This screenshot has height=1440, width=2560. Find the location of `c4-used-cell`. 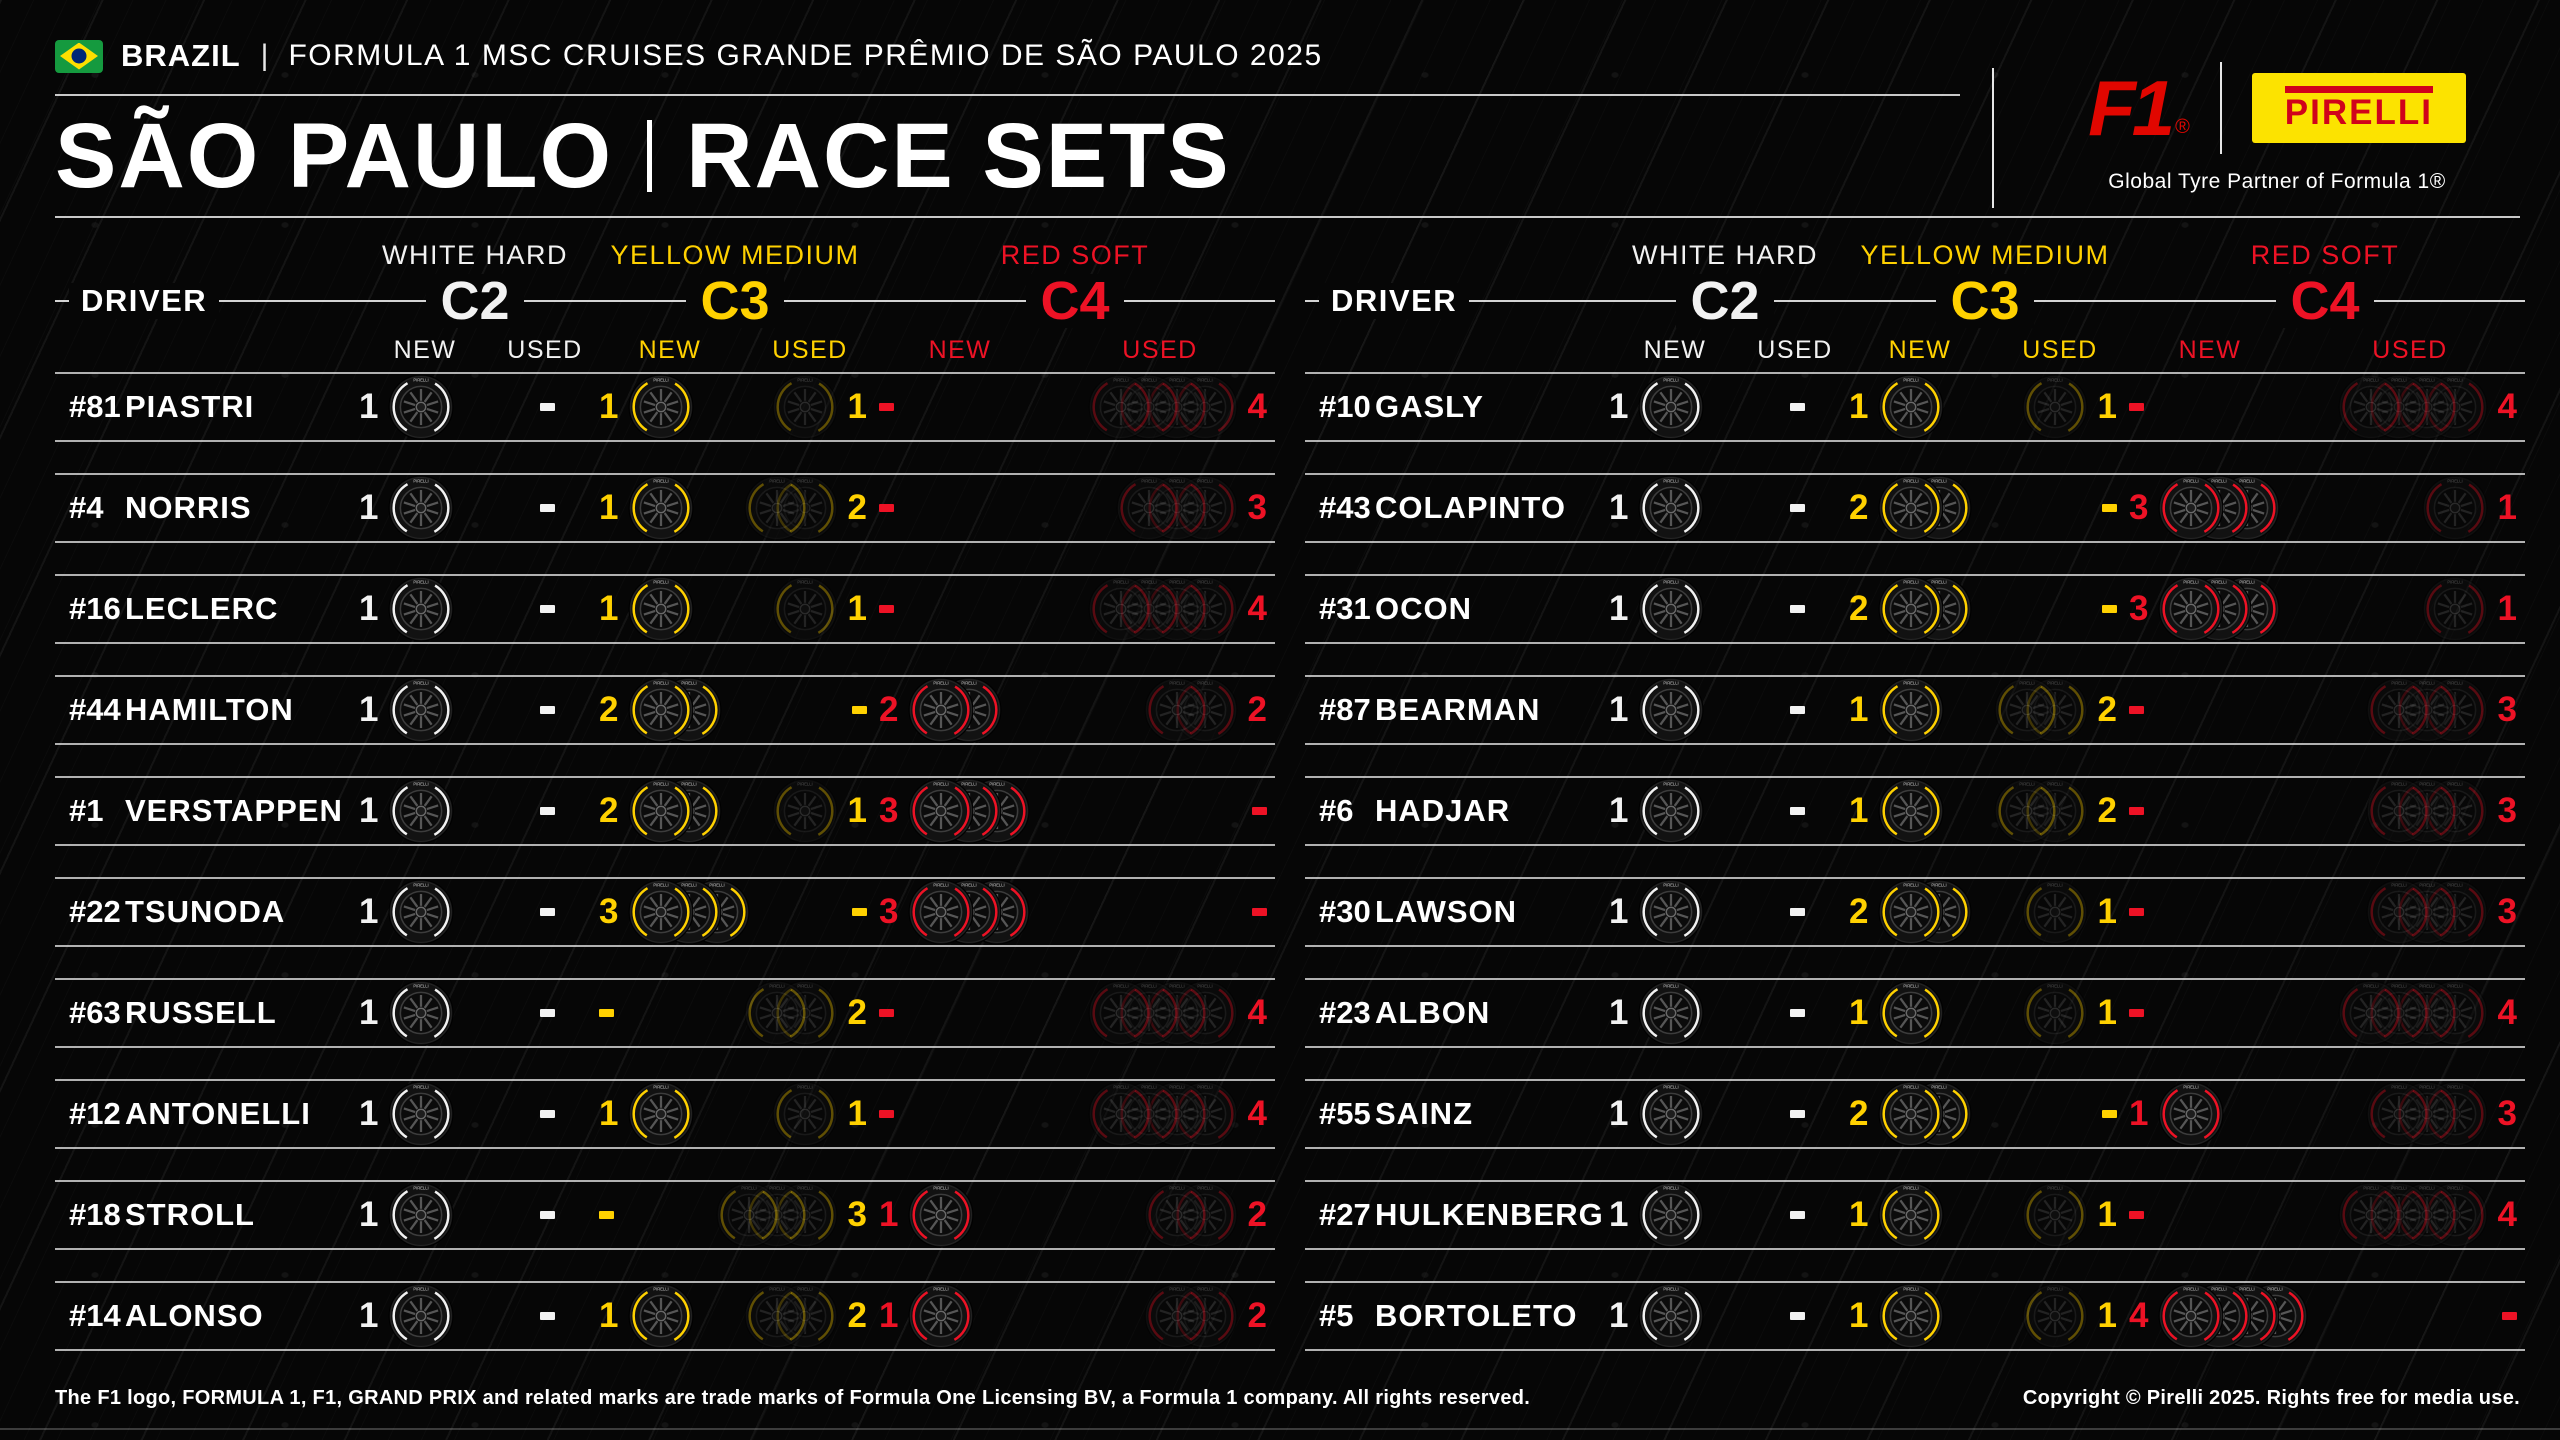

c4-used-cell is located at coordinates (1160, 912).